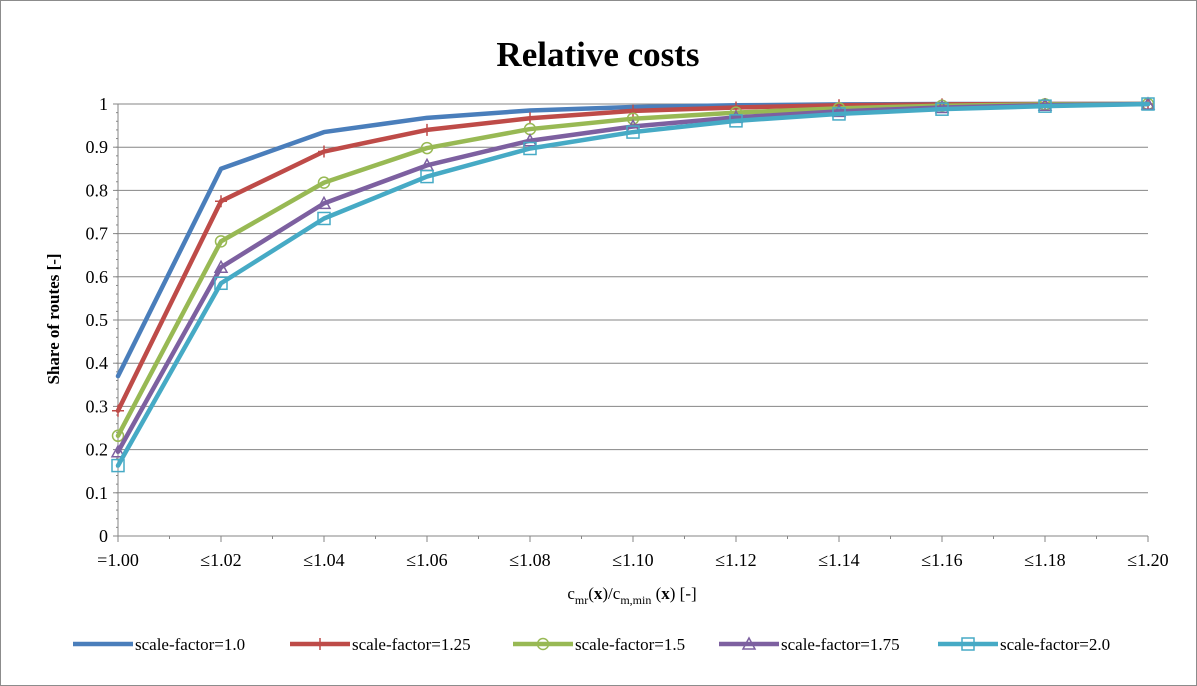 The image size is (1197, 686). I want to click on x-tick-label: ≤1.12, so click(735, 560).